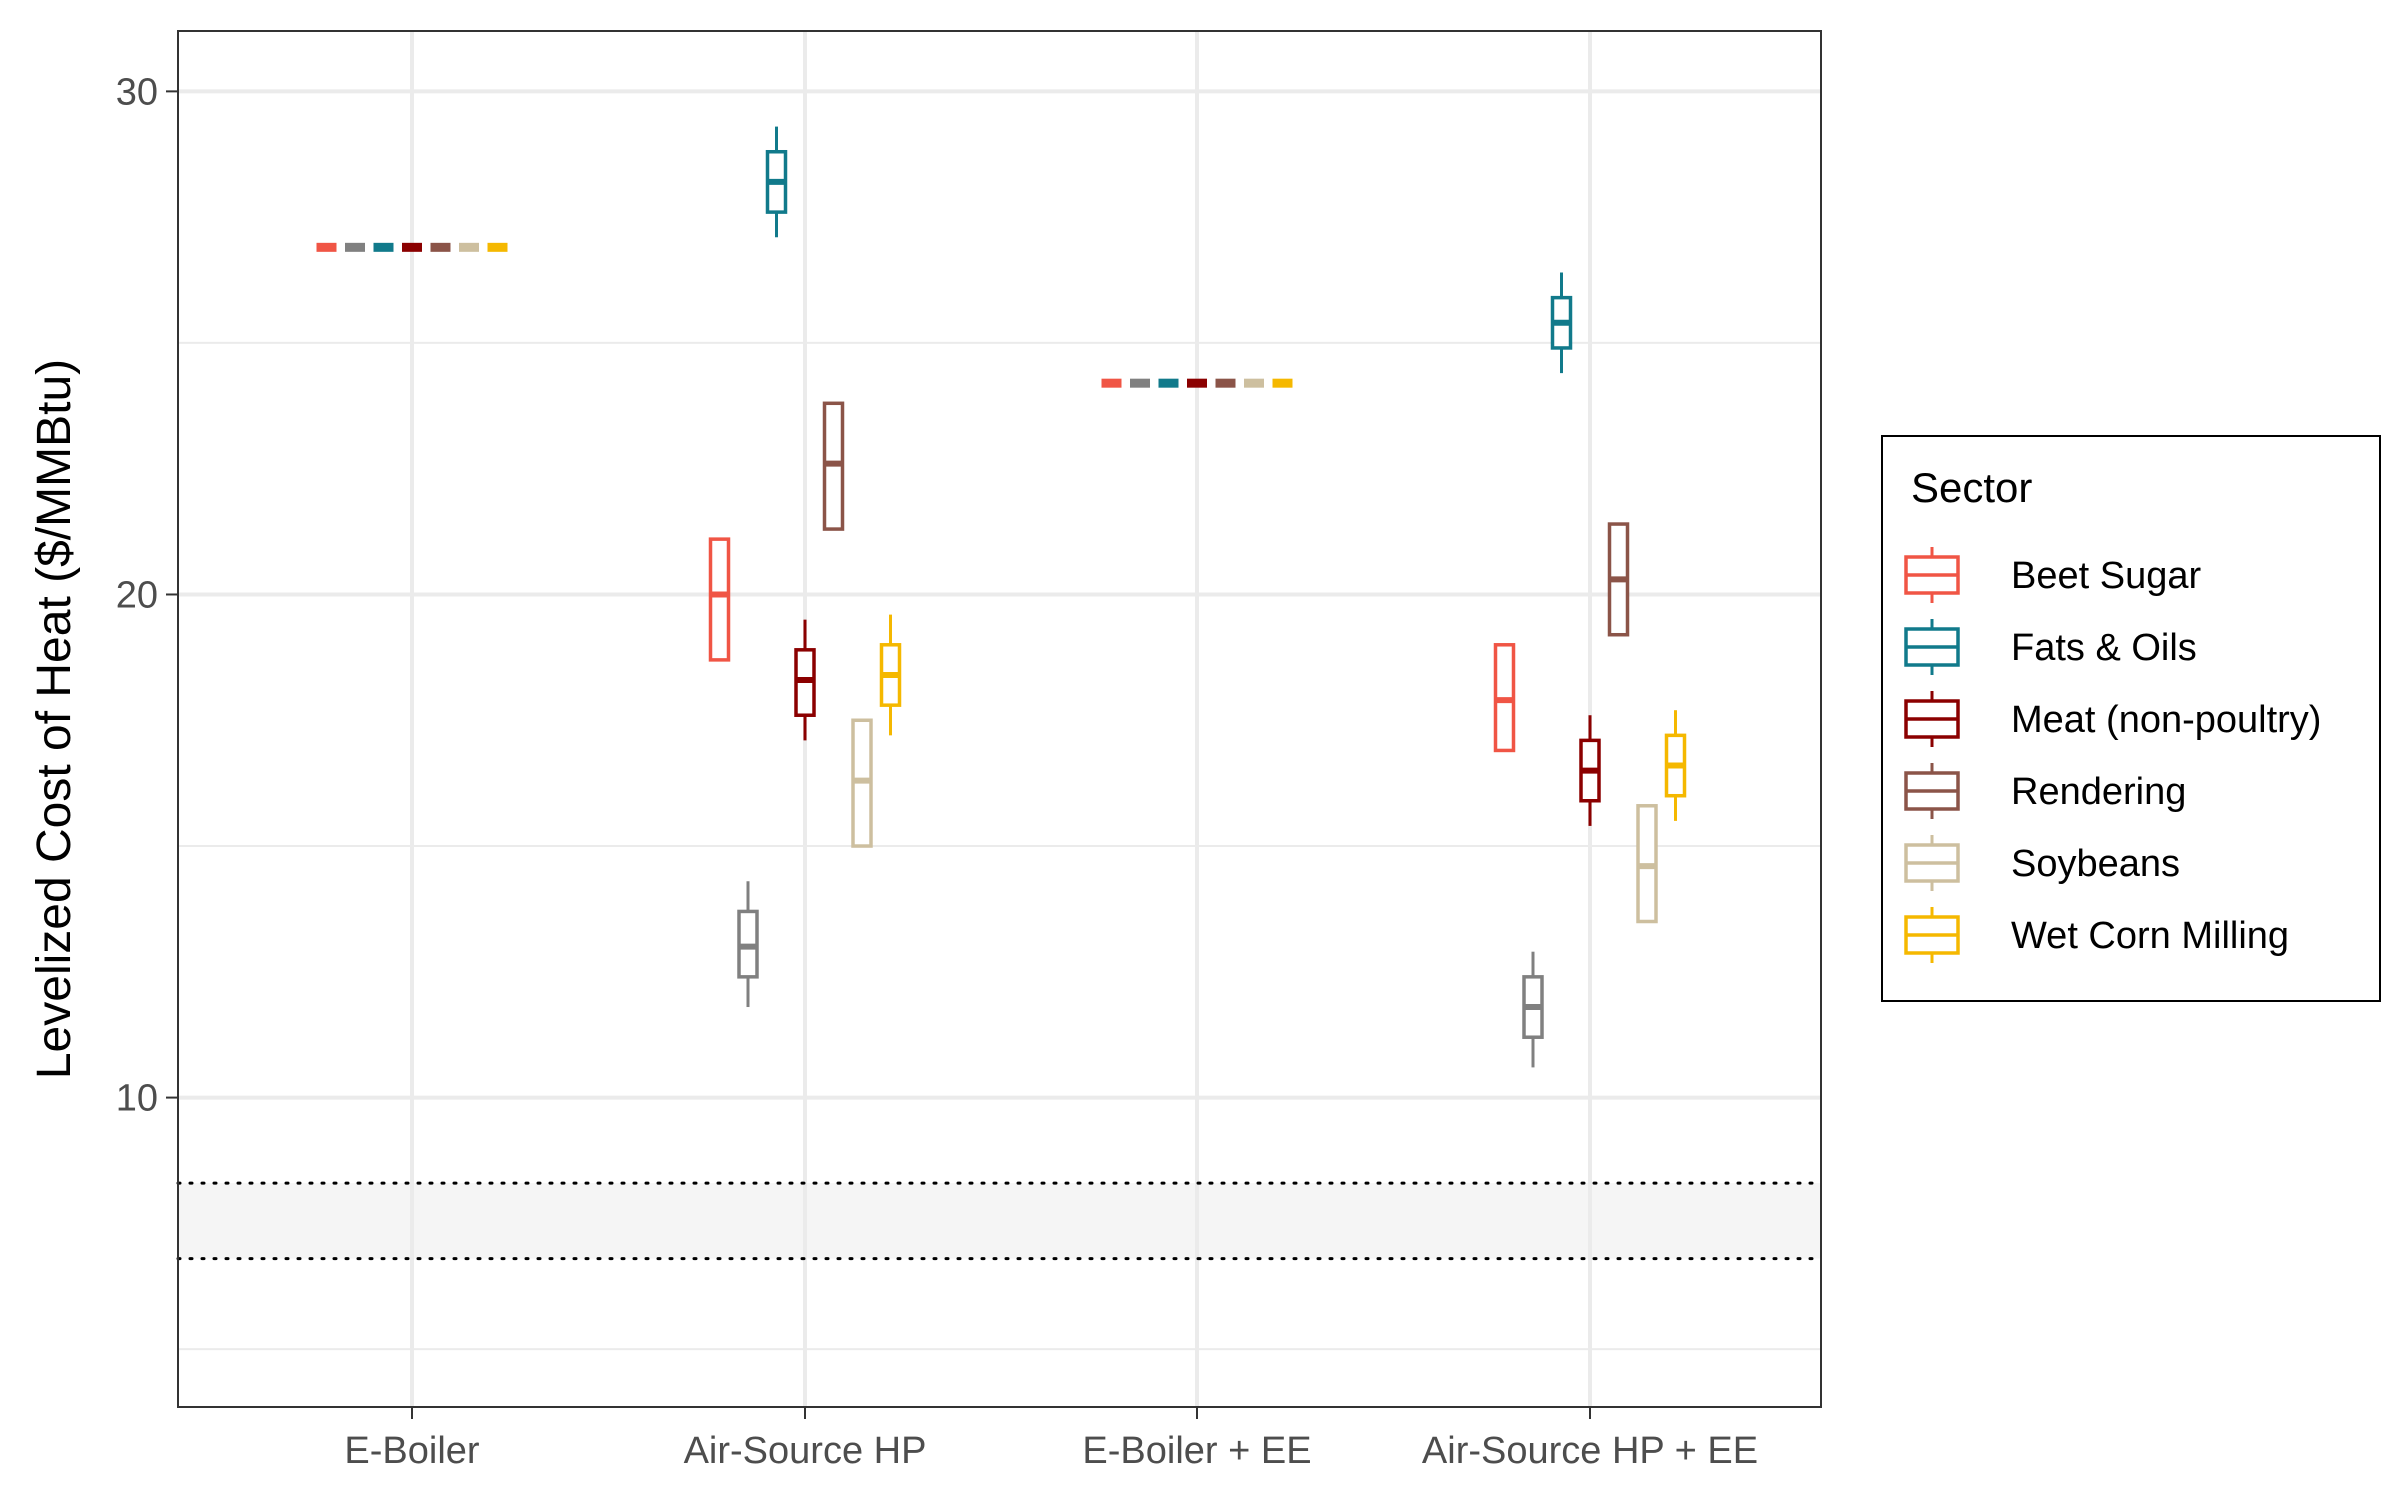 The image size is (2400, 1500). I want to click on legend-item: Soybeans, so click(2042, 863).